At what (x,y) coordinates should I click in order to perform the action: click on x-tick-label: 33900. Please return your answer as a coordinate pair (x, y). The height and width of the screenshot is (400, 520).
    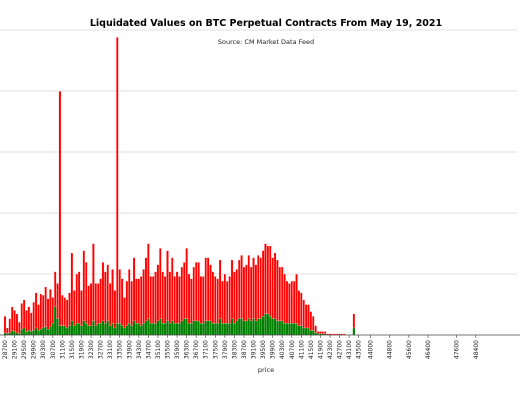
    Looking at the image, I should click on (129, 349).